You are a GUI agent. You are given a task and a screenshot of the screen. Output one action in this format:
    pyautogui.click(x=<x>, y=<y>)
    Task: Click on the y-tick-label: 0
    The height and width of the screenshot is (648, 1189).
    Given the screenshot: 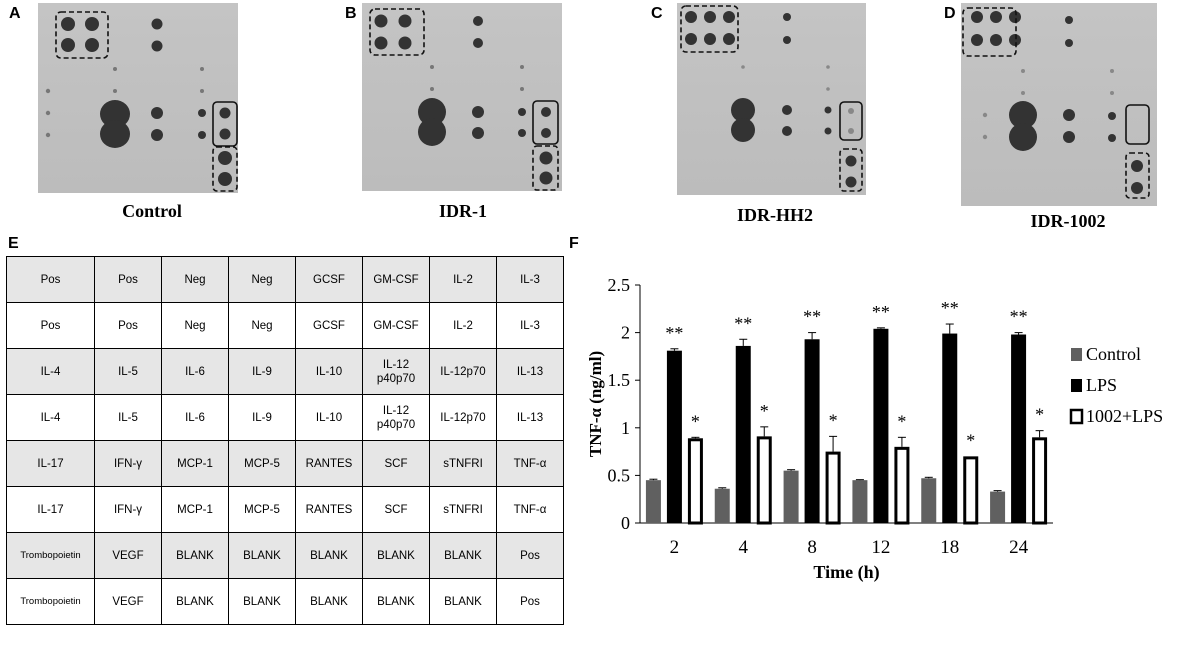 What is the action you would take?
    pyautogui.click(x=625, y=523)
    